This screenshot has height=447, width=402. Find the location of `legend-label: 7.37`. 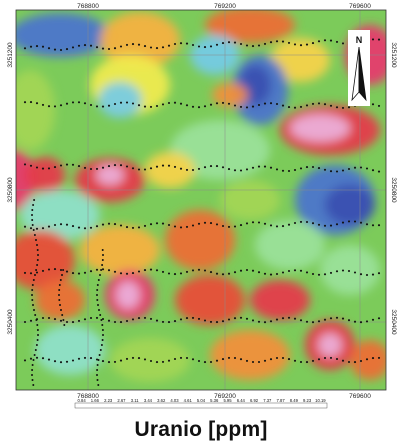

legend-label: 7.37 is located at coordinates (267, 400).